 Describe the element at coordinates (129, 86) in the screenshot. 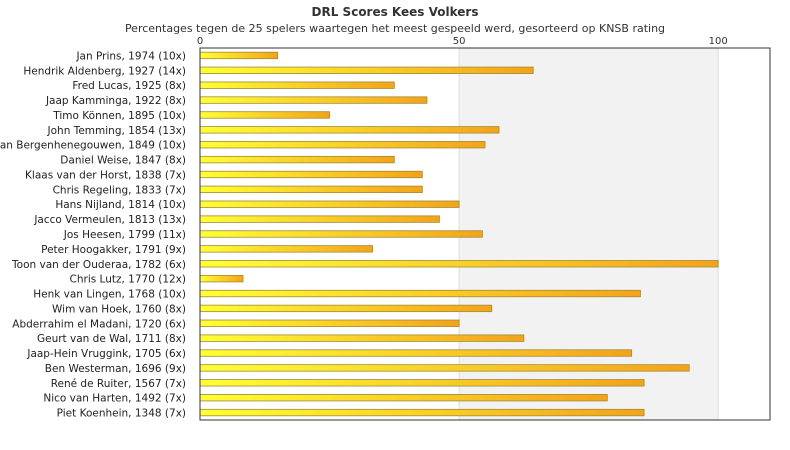

I see `category-label: Fred Lucas, 1925 (8x)` at that location.